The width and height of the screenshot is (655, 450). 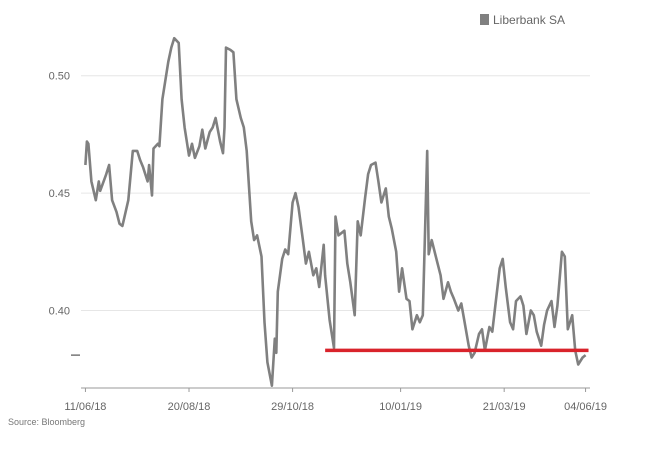 What do you see at coordinates (85, 407) in the screenshot?
I see `x-tick-label: 11/06/18` at bounding box center [85, 407].